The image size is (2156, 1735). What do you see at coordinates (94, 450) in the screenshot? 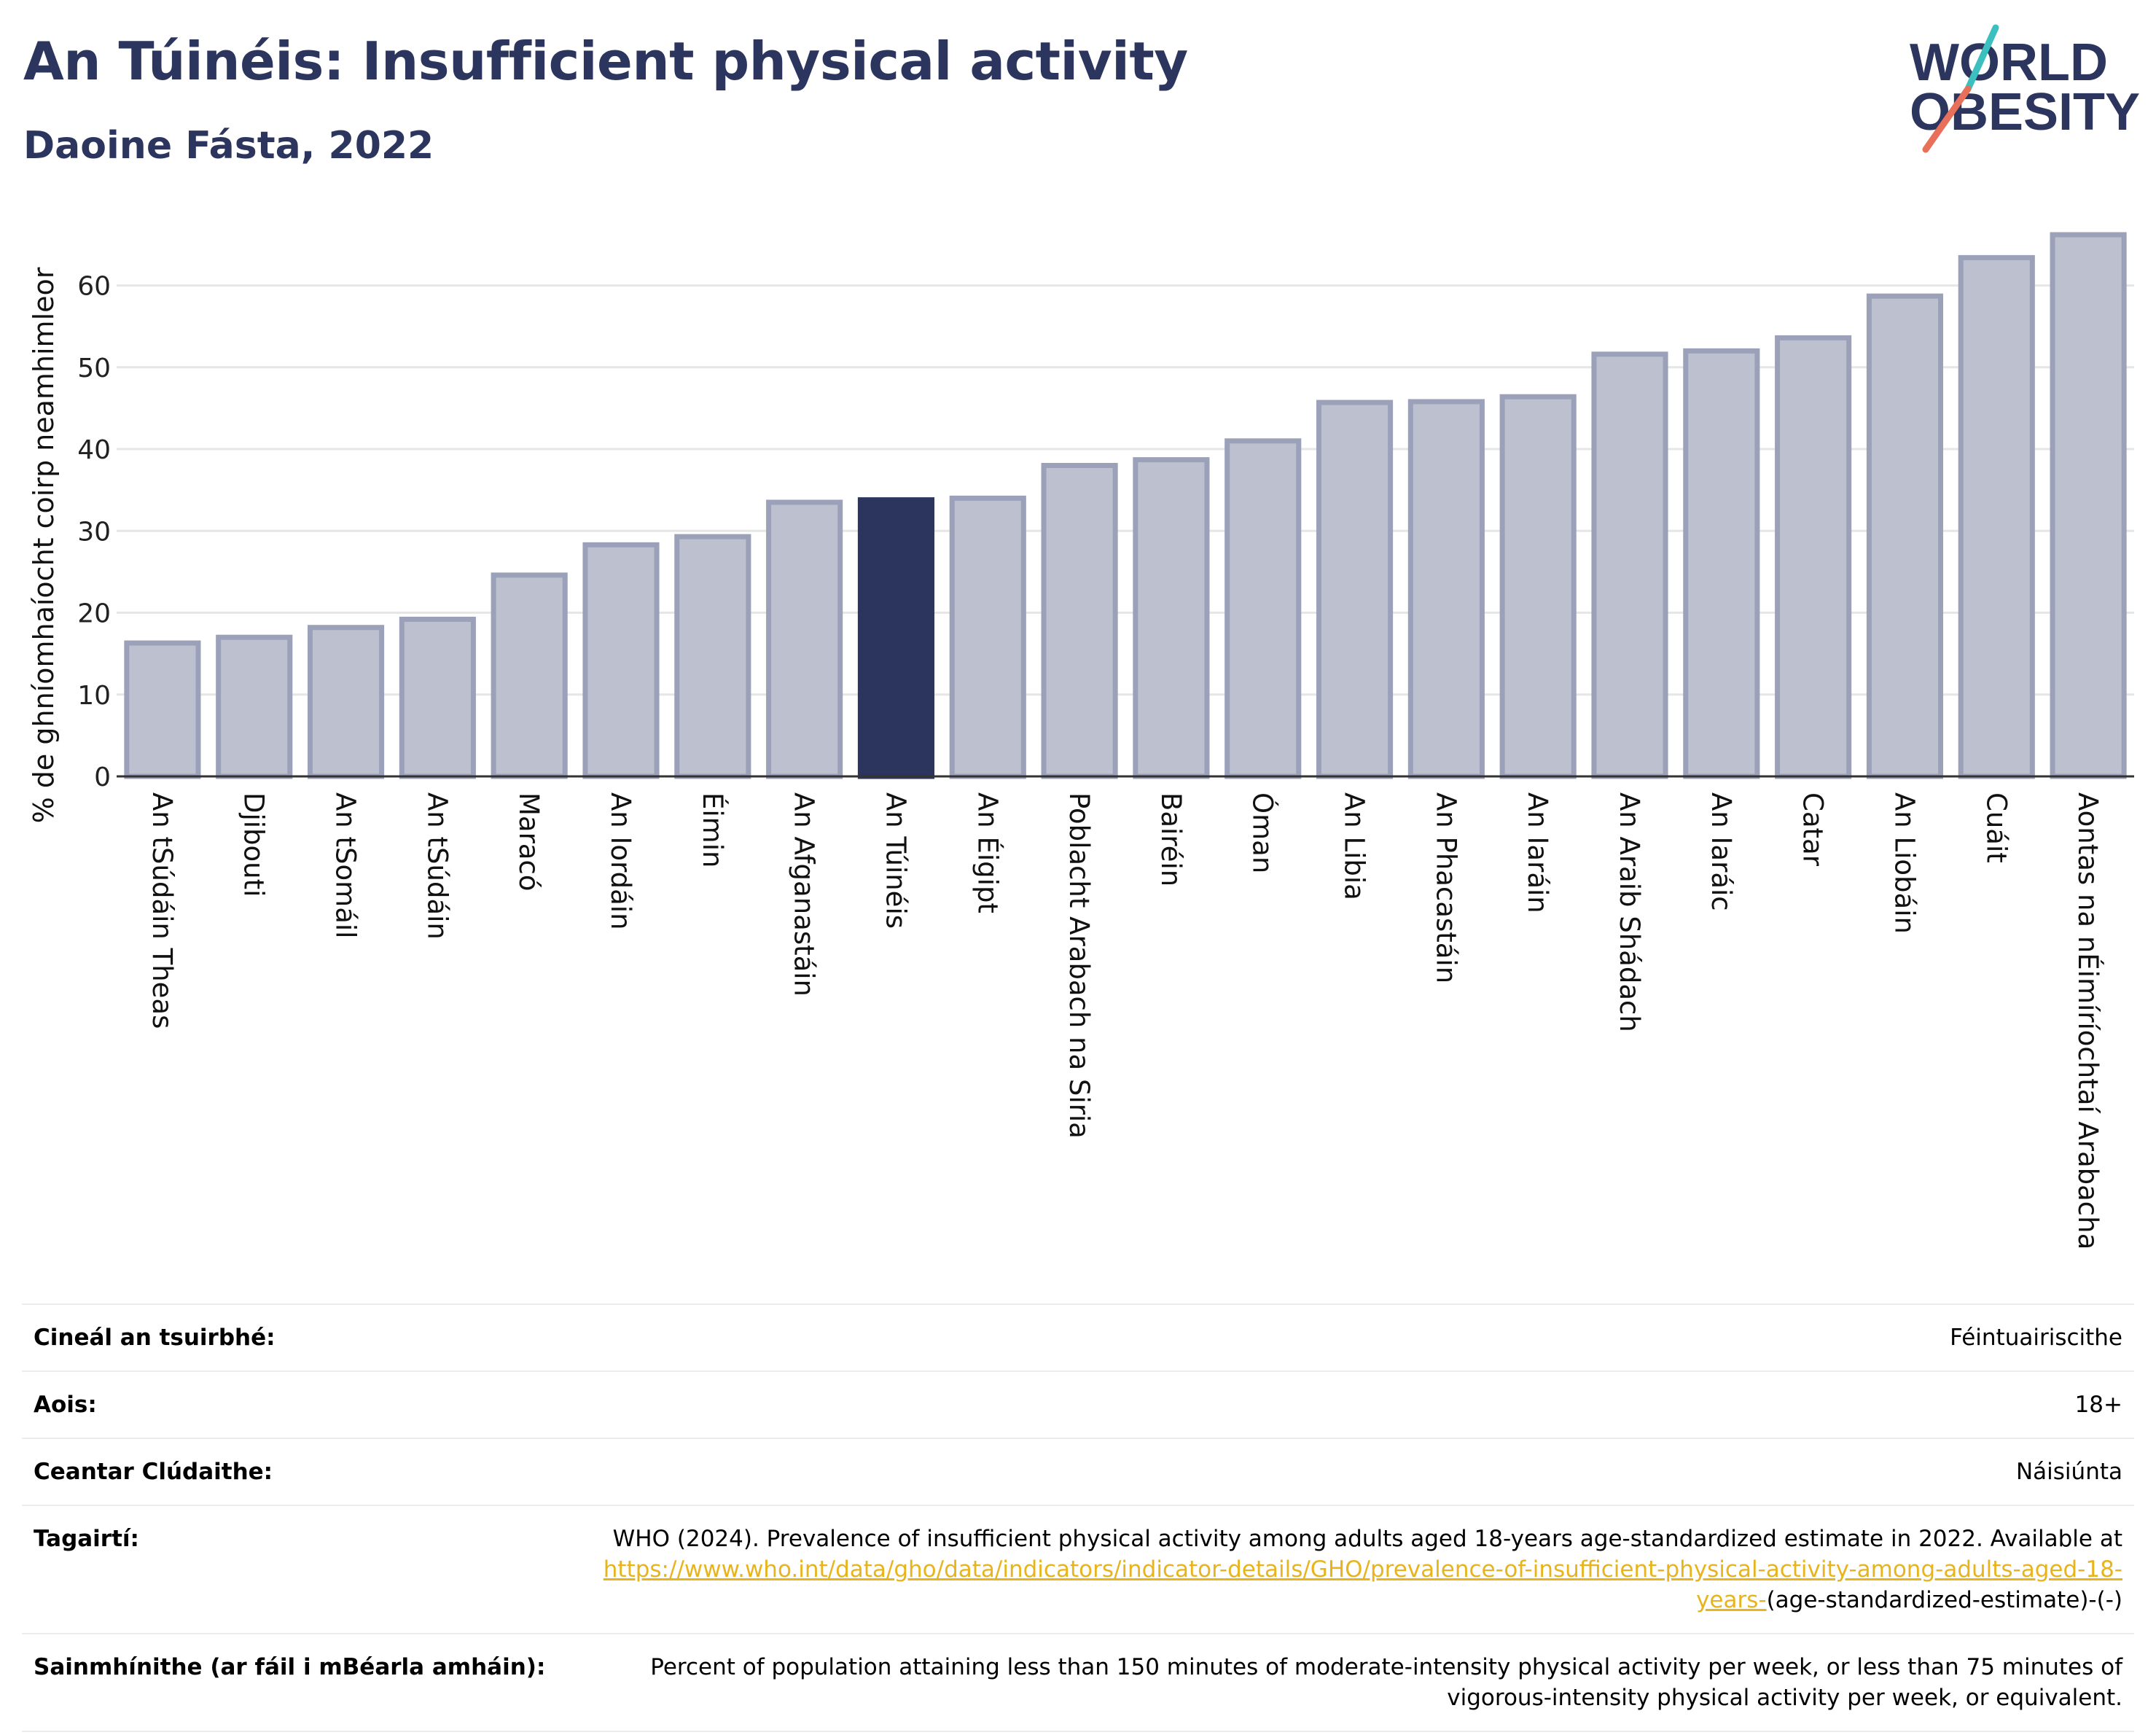
I see `y-tick-label: 40` at bounding box center [94, 450].